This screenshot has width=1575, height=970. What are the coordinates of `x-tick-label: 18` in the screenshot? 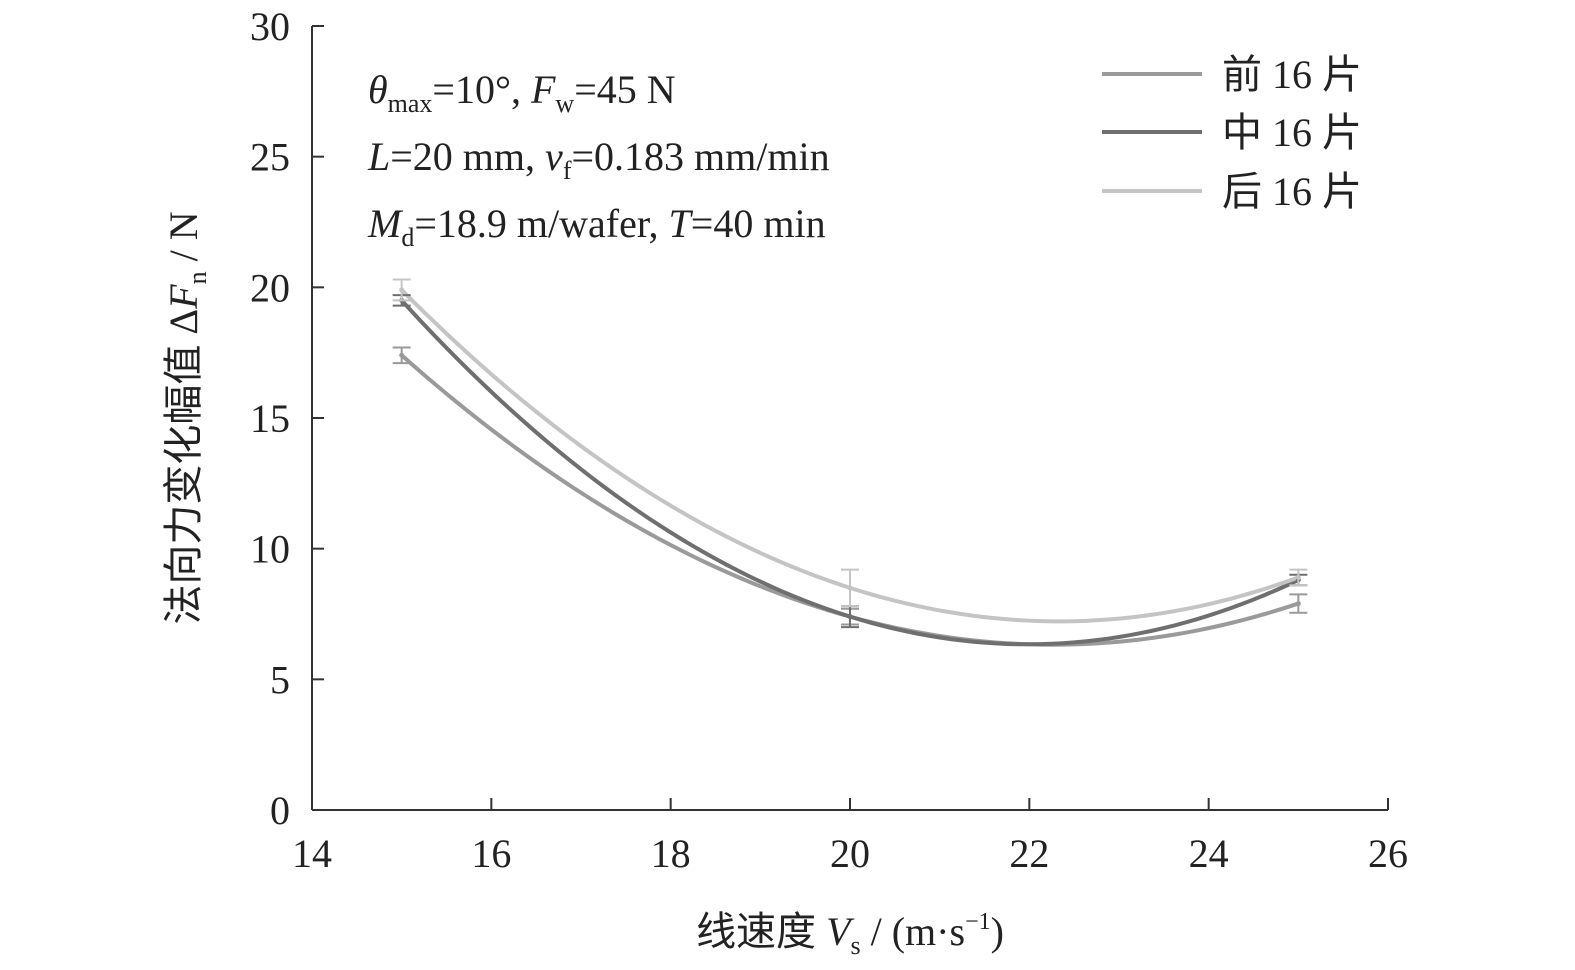 It's located at (671, 853).